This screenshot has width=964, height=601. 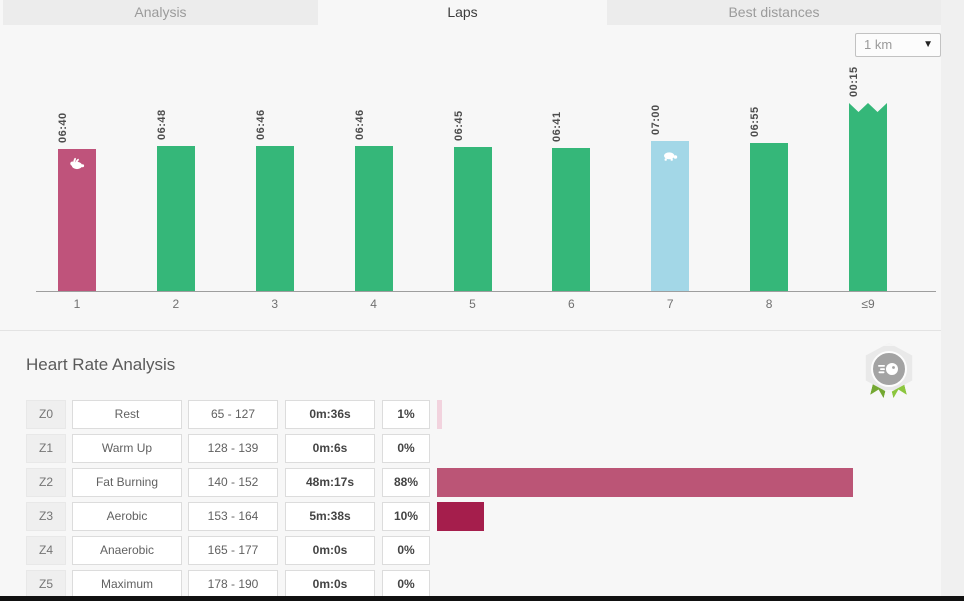 What do you see at coordinates (127, 550) in the screenshot?
I see `zone-name: Anaerobic` at bounding box center [127, 550].